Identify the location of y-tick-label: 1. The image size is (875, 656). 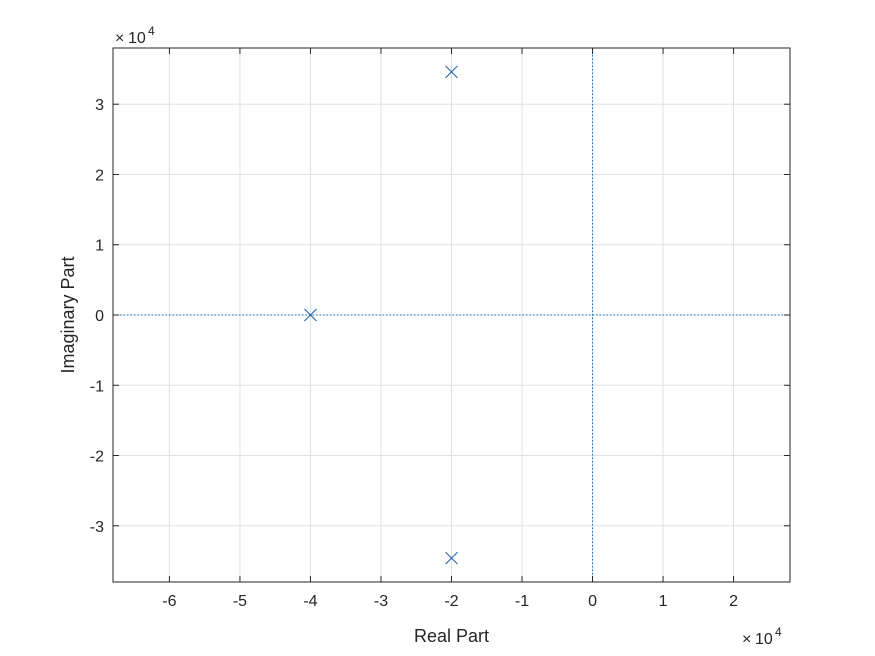
(99, 246).